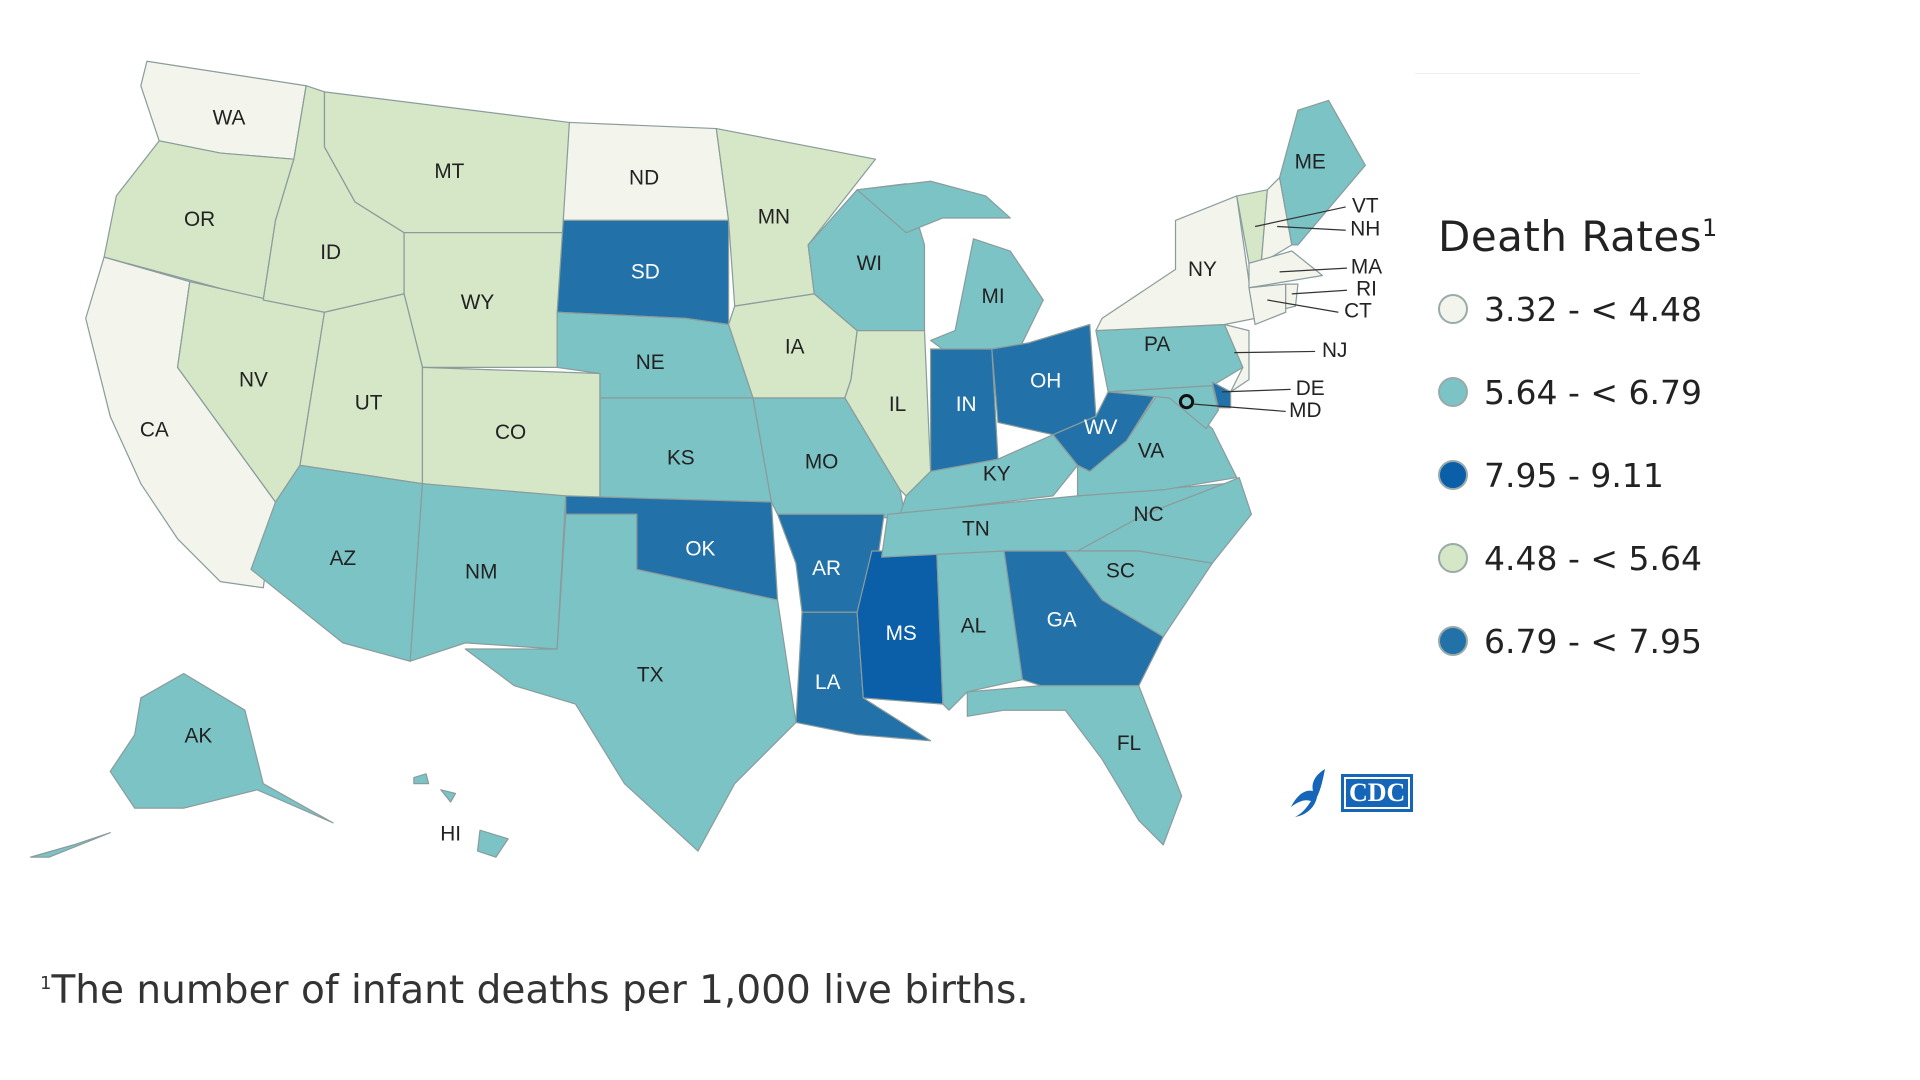 This screenshot has width=1920, height=1080. I want to click on legend-label: 3.32 - < 4.48, so click(1593, 309).